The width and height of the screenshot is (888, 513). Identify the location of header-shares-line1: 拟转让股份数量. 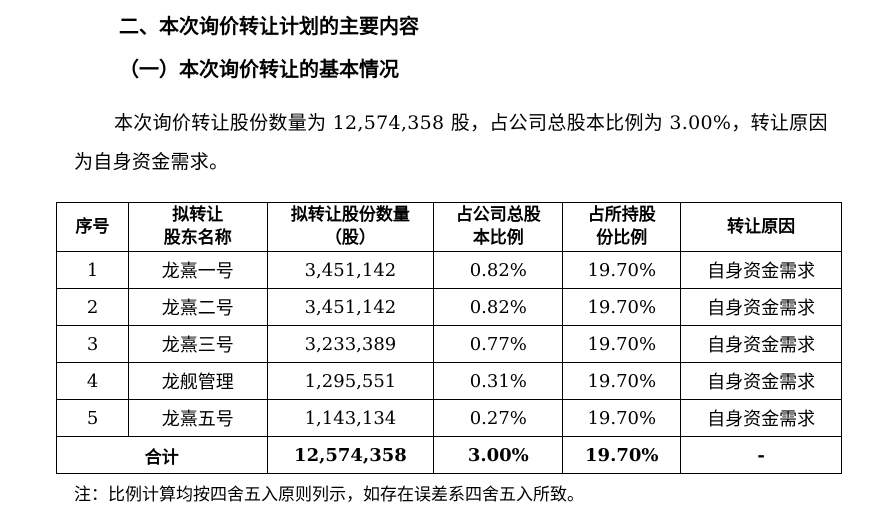
(350, 215).